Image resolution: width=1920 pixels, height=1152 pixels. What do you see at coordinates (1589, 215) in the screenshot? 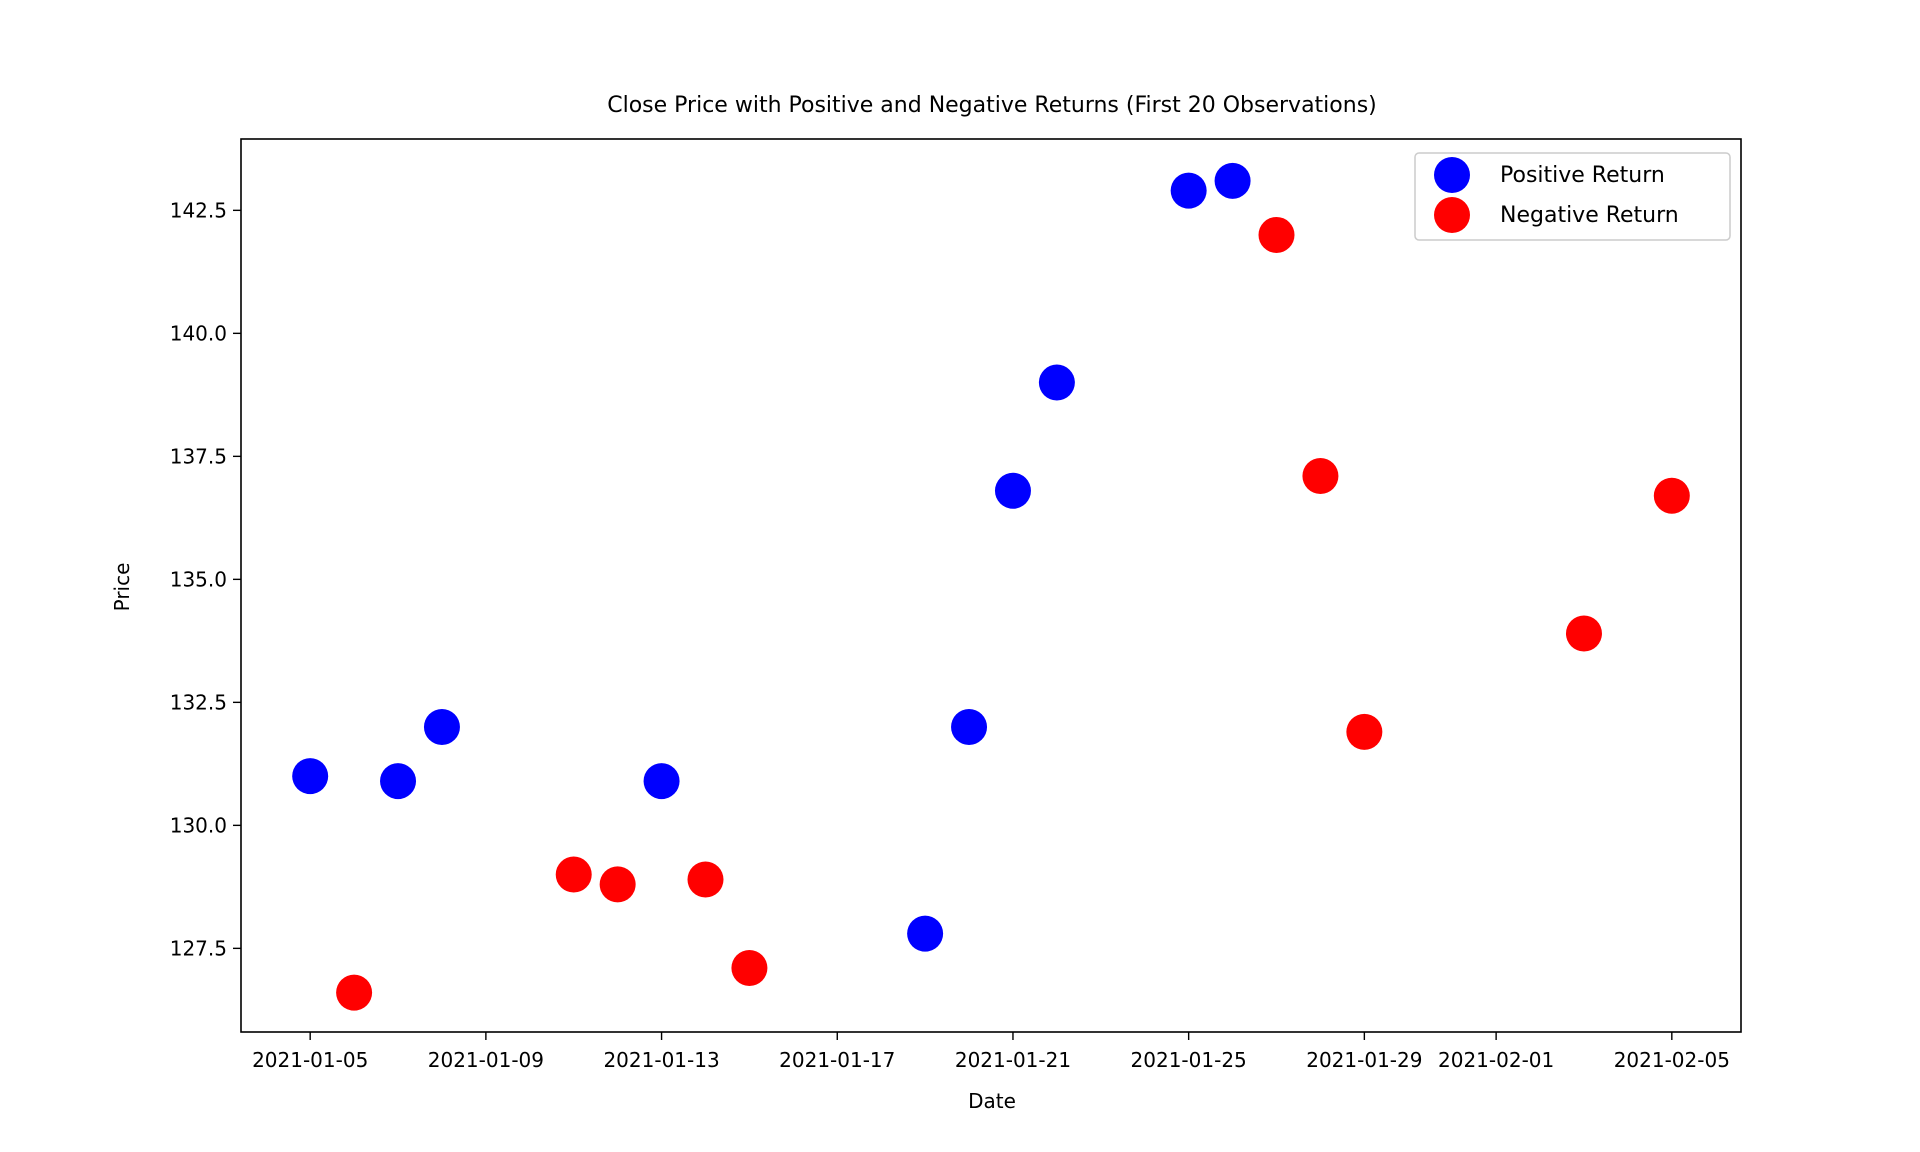
I see `legend-label: Negative Return` at bounding box center [1589, 215].